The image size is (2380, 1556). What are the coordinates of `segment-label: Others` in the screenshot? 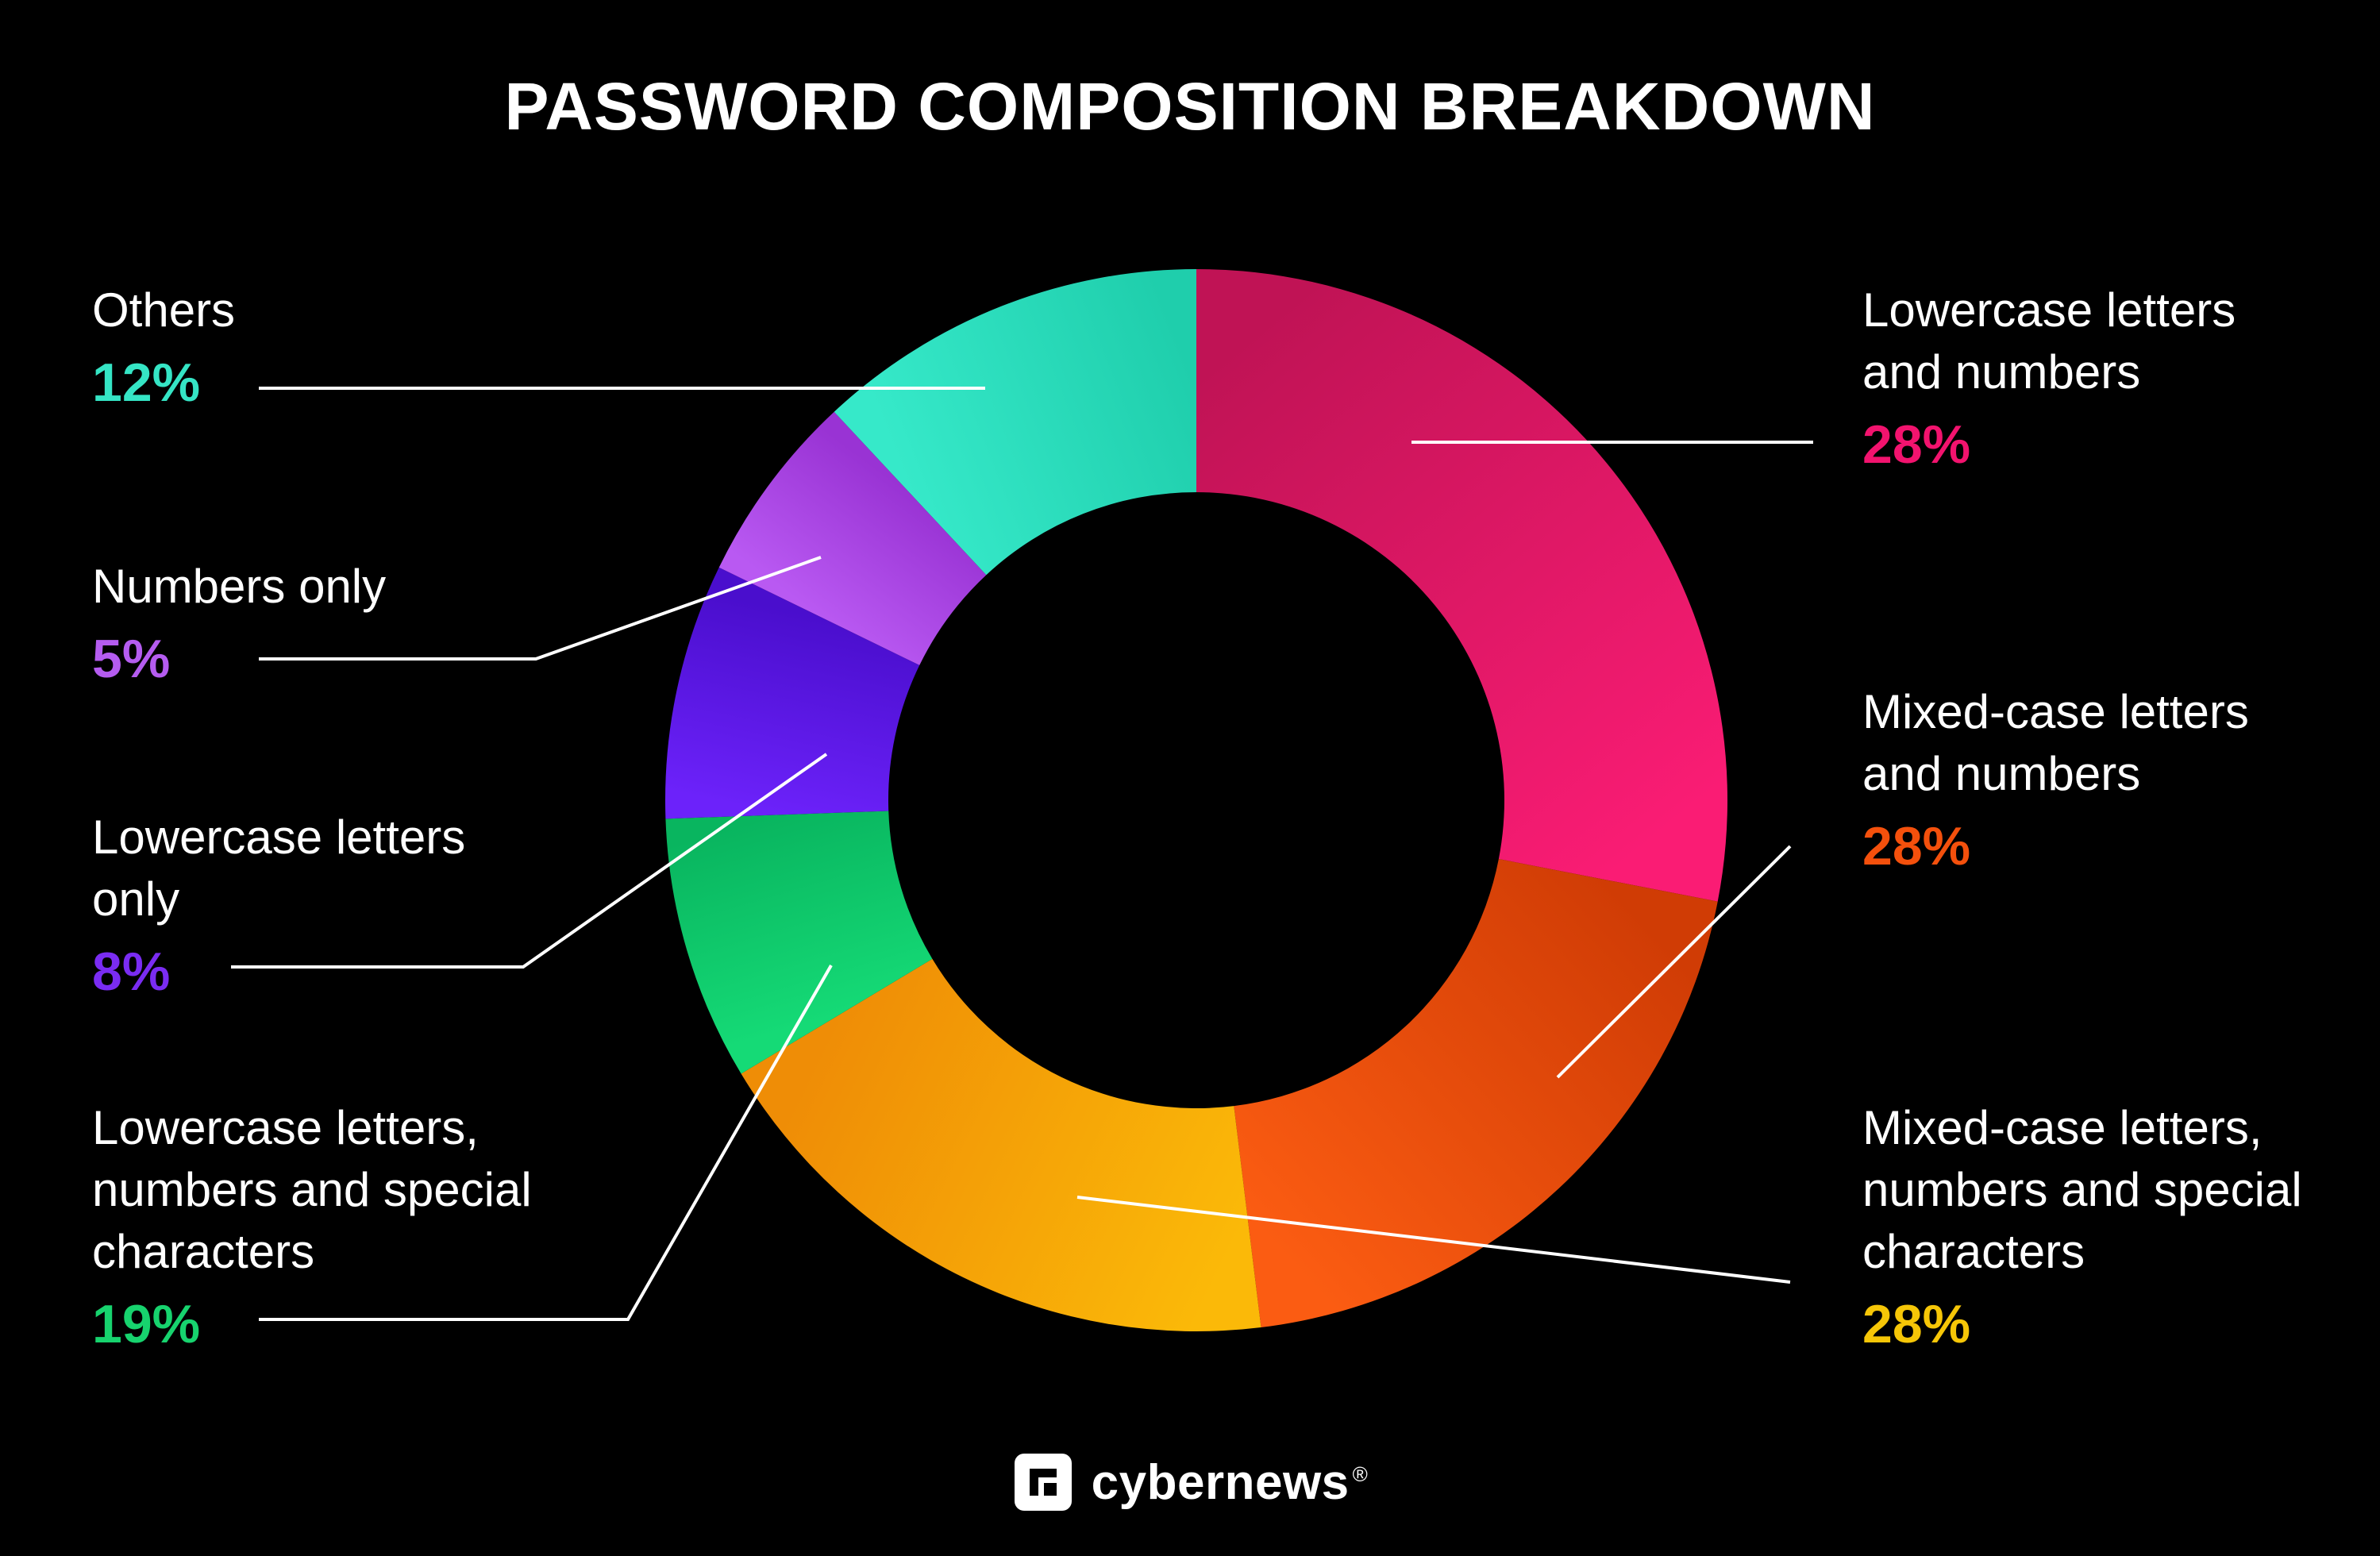 It's located at (164, 310).